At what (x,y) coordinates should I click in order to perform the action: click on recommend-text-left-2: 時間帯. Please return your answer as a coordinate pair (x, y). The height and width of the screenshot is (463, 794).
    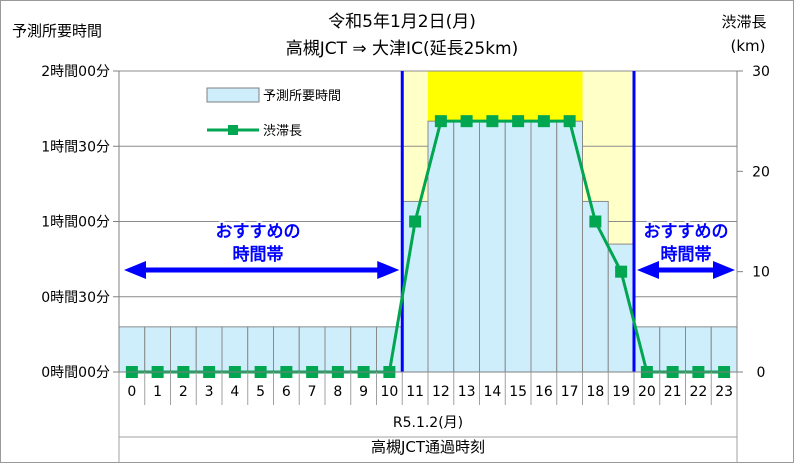
    Looking at the image, I should click on (258, 254).